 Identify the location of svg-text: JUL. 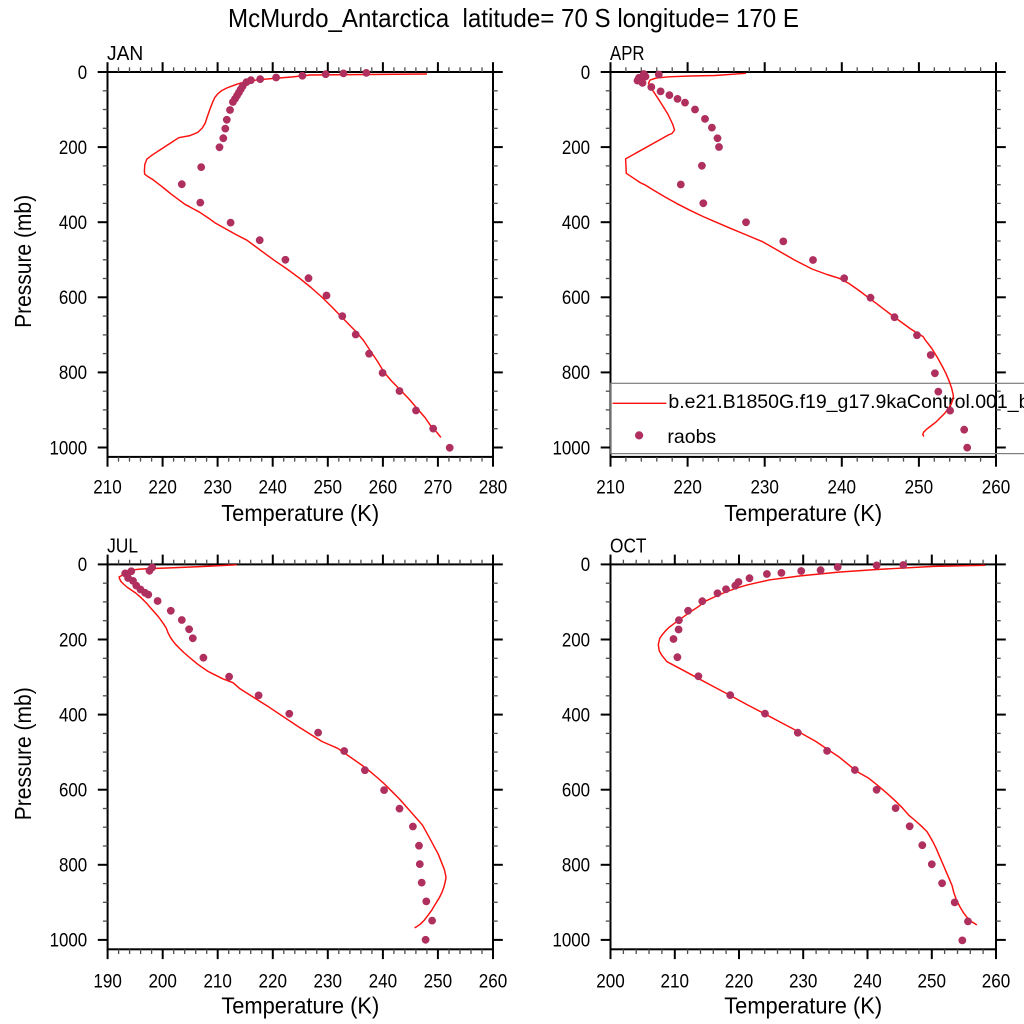
(122, 546).